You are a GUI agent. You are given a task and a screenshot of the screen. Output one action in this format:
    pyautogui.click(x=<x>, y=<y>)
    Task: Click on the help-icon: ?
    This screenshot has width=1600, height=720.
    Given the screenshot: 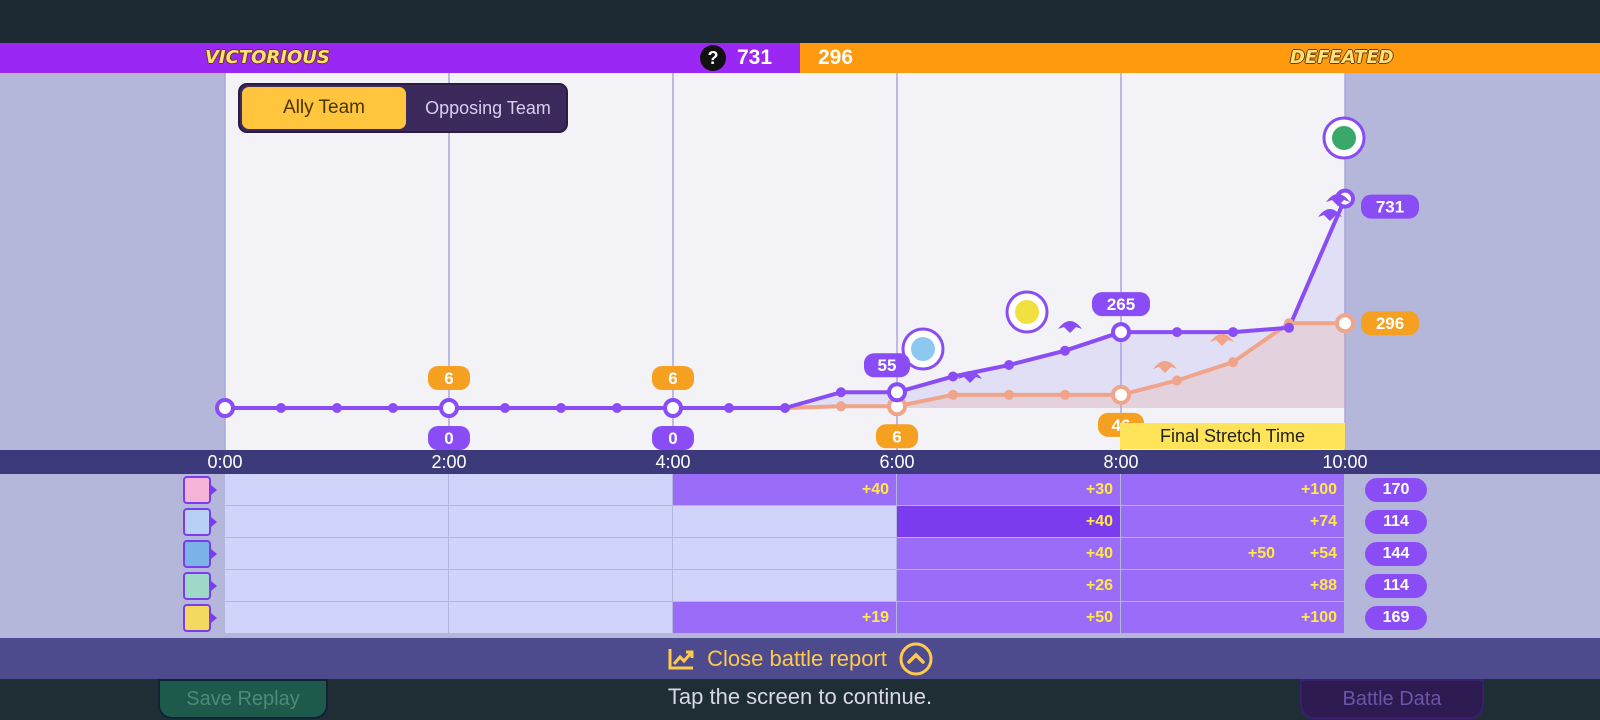 What is the action you would take?
    pyautogui.click(x=713, y=58)
    